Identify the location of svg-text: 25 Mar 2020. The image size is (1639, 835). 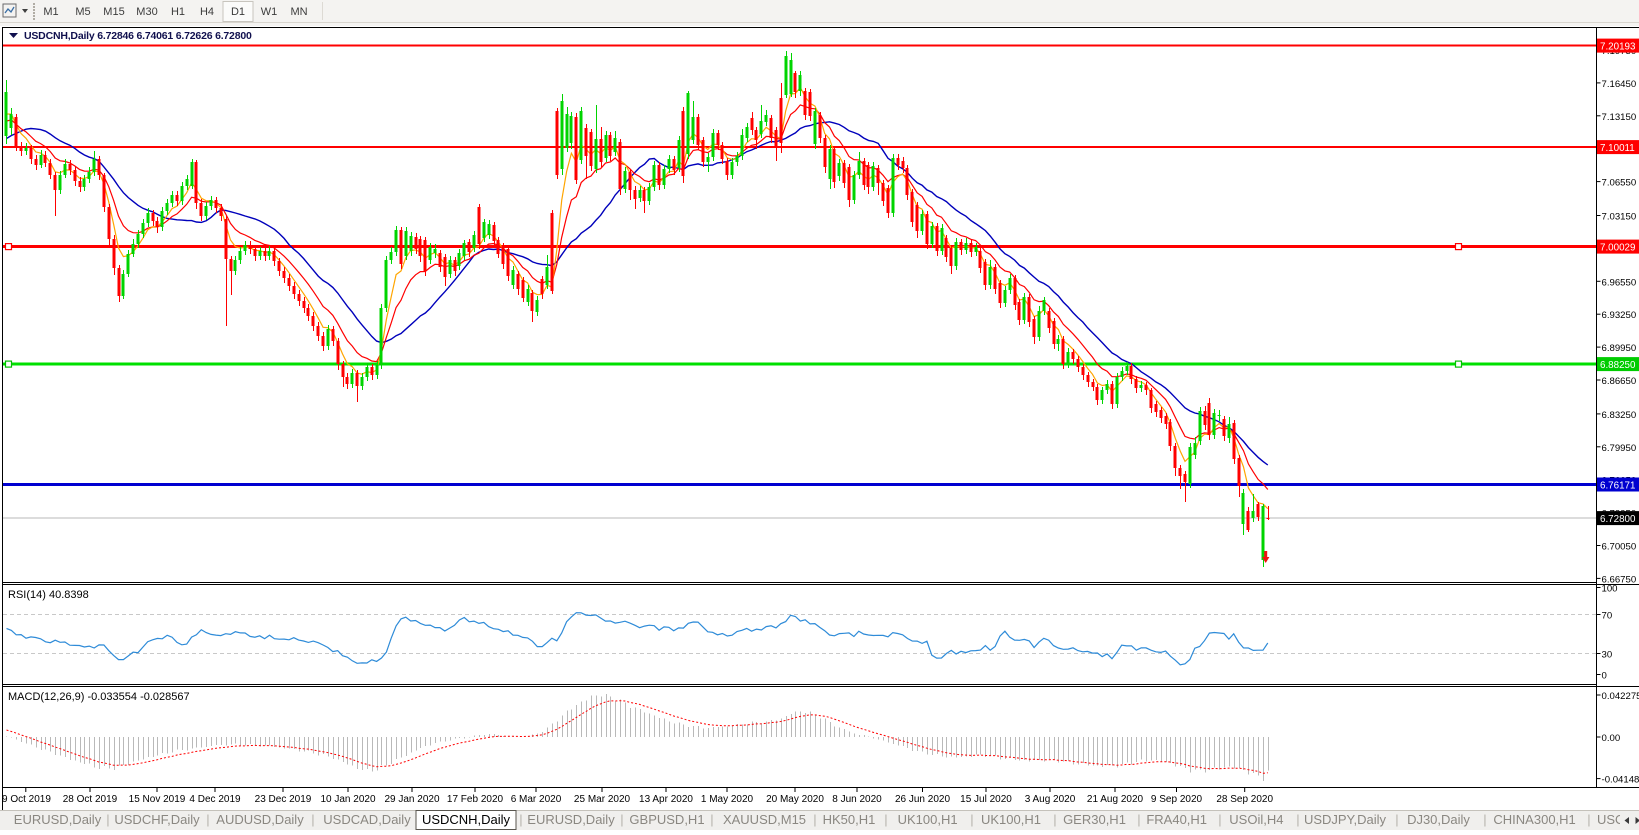
(602, 799).